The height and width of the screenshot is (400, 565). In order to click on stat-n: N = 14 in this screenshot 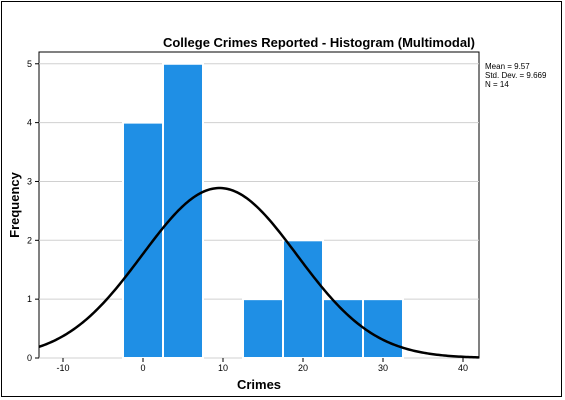, I will do `click(497, 84)`.